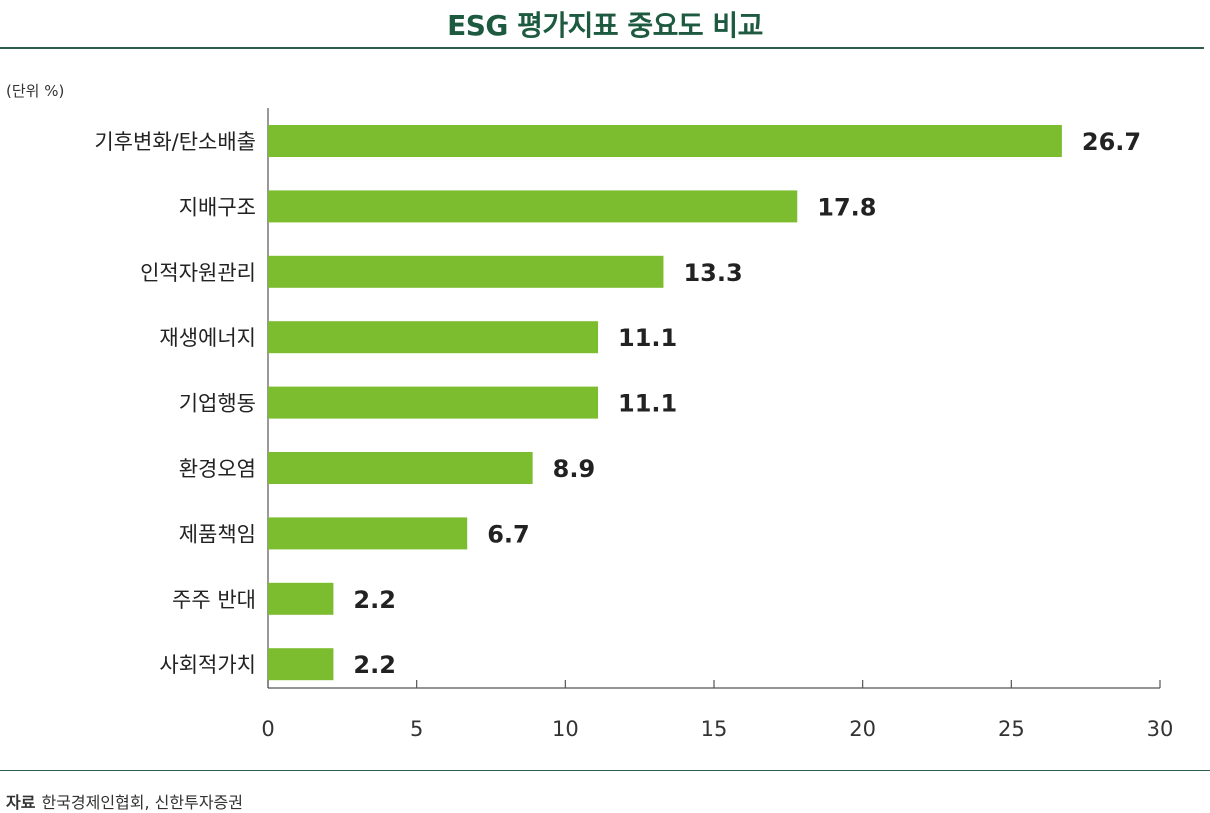 This screenshot has height=813, width=1210. Describe the element at coordinates (605, 770) in the screenshot. I see `source-divider` at that location.